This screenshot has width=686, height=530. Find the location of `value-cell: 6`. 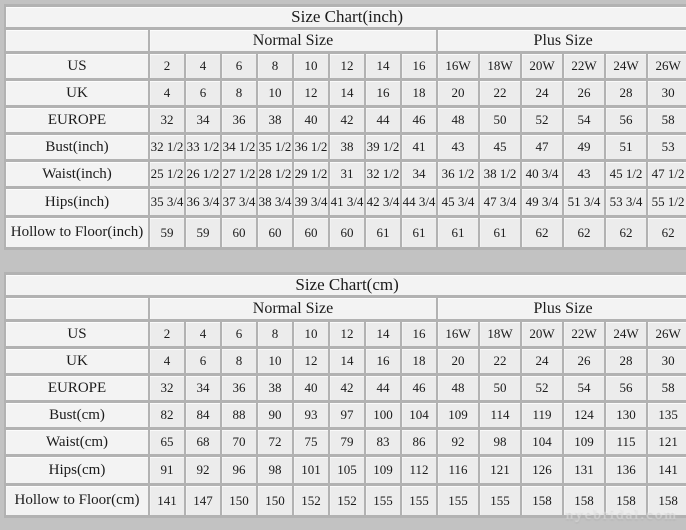

value-cell: 6 is located at coordinates (239, 334).